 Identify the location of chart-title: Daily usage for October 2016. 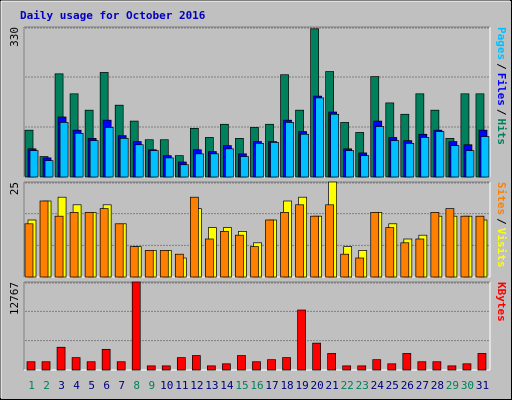
(113, 15).